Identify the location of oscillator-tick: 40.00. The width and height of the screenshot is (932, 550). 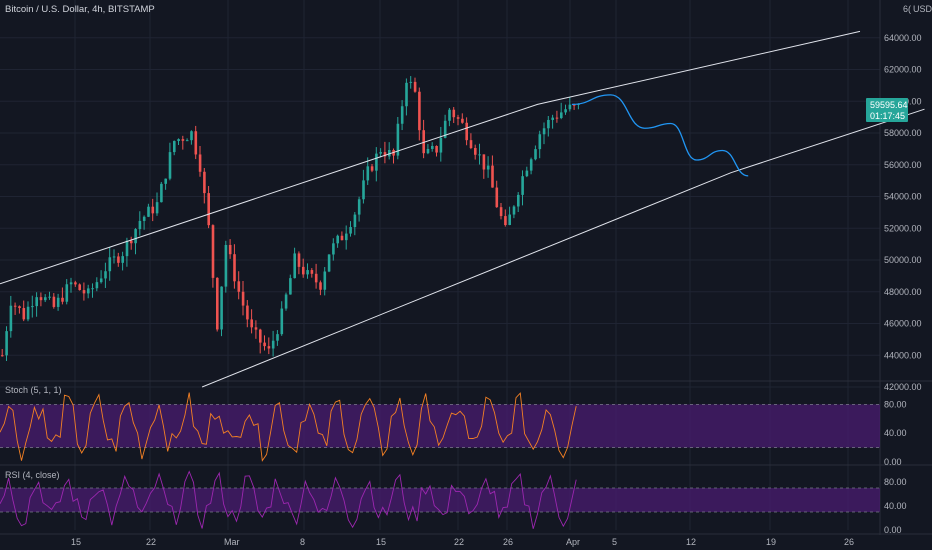
(895, 506).